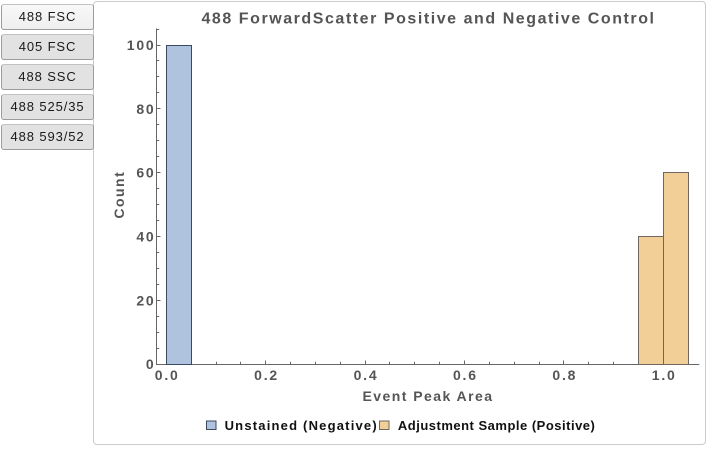 The width and height of the screenshot is (709, 449). What do you see at coordinates (141, 45) in the screenshot?
I see `svg-text: 100` at bounding box center [141, 45].